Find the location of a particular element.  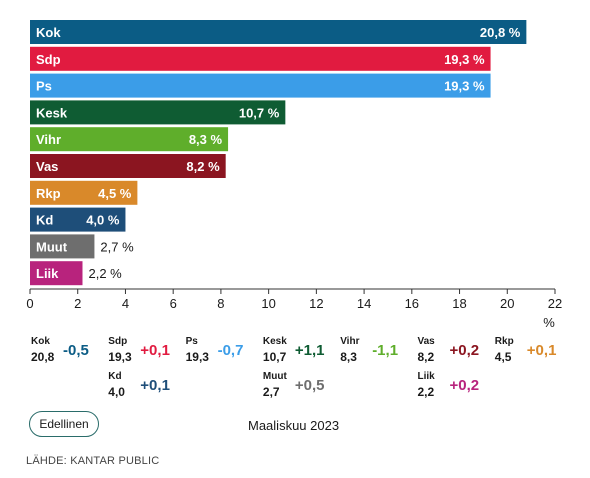

bar-value-rkp: 4,5 % is located at coordinates (115, 193).